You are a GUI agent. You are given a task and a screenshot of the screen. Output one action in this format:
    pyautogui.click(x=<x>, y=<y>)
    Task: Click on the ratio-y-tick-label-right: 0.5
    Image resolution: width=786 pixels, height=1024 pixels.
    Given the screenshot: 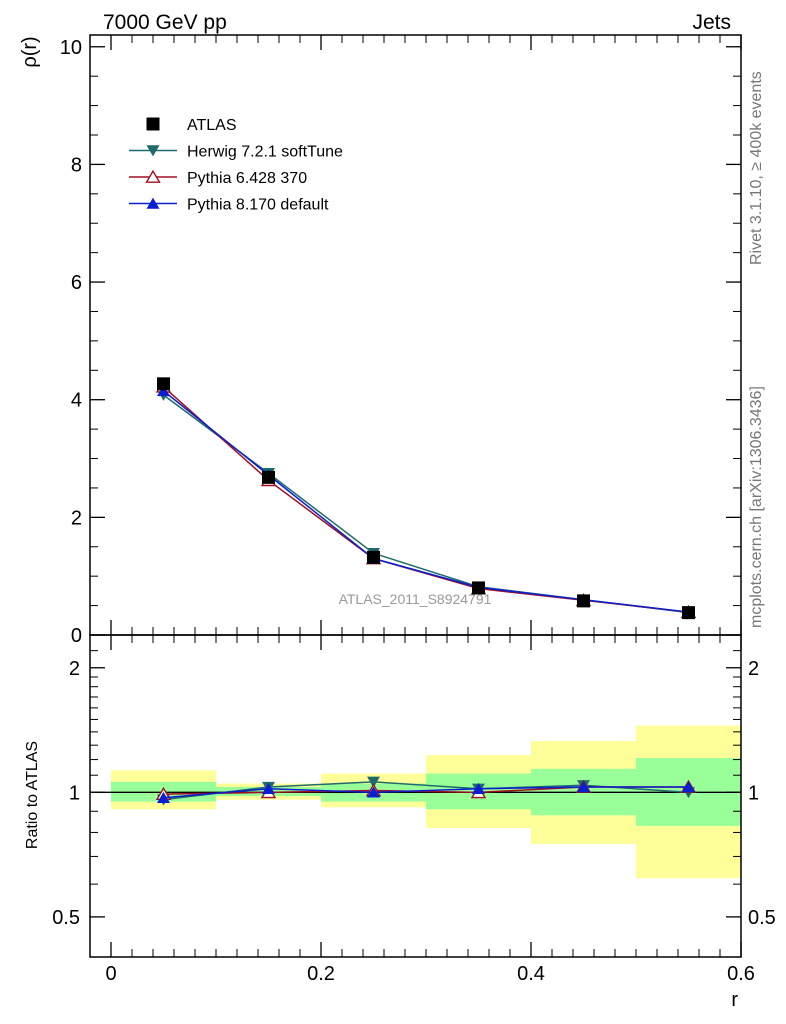 What is the action you would take?
    pyautogui.click(x=762, y=918)
    